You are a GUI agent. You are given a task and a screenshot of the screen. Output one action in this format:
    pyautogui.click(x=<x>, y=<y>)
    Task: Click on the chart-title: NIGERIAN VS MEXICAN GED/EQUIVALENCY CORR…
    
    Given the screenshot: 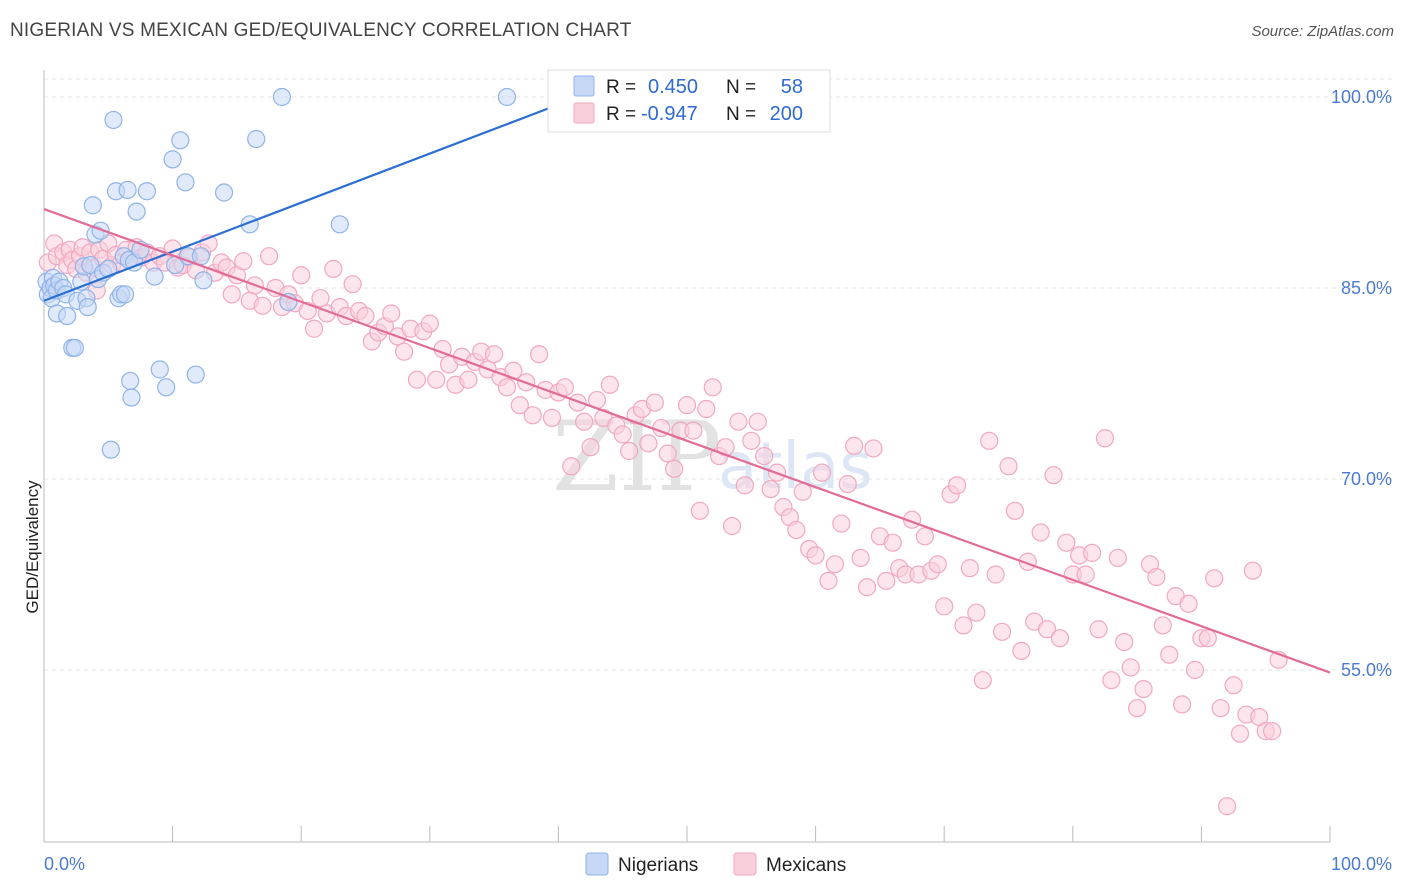 What is the action you would take?
    pyautogui.click(x=321, y=30)
    